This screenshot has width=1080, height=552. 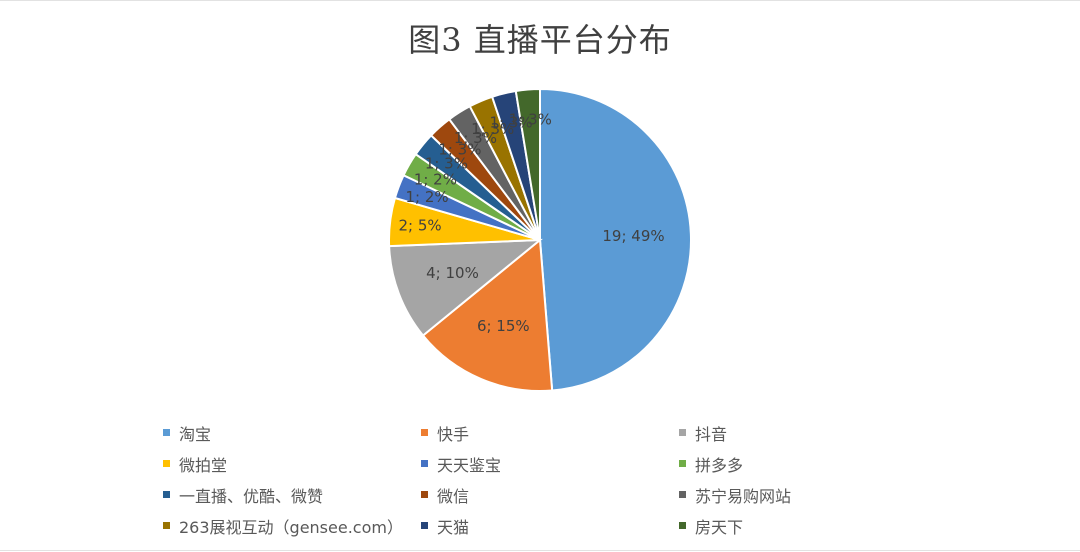 What do you see at coordinates (633, 236) in the screenshot?
I see `slice-data-label: 19; 49%` at bounding box center [633, 236].